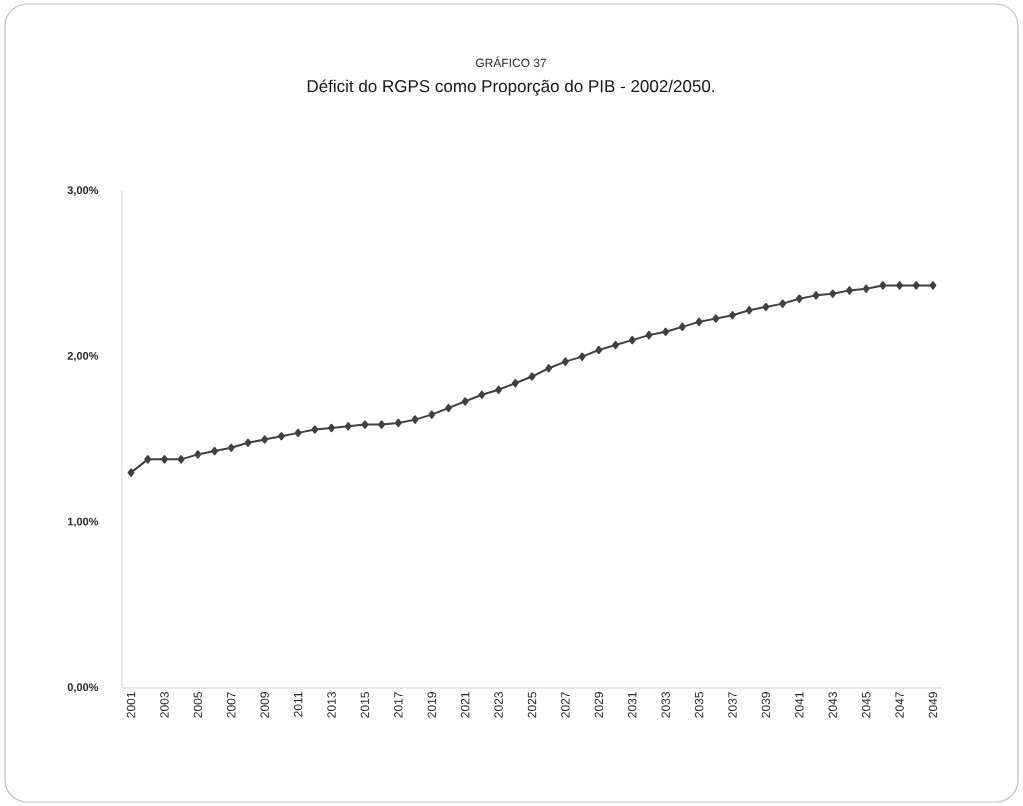  Describe the element at coordinates (632, 705) in the screenshot. I see `x-tick-label: 2031` at that location.